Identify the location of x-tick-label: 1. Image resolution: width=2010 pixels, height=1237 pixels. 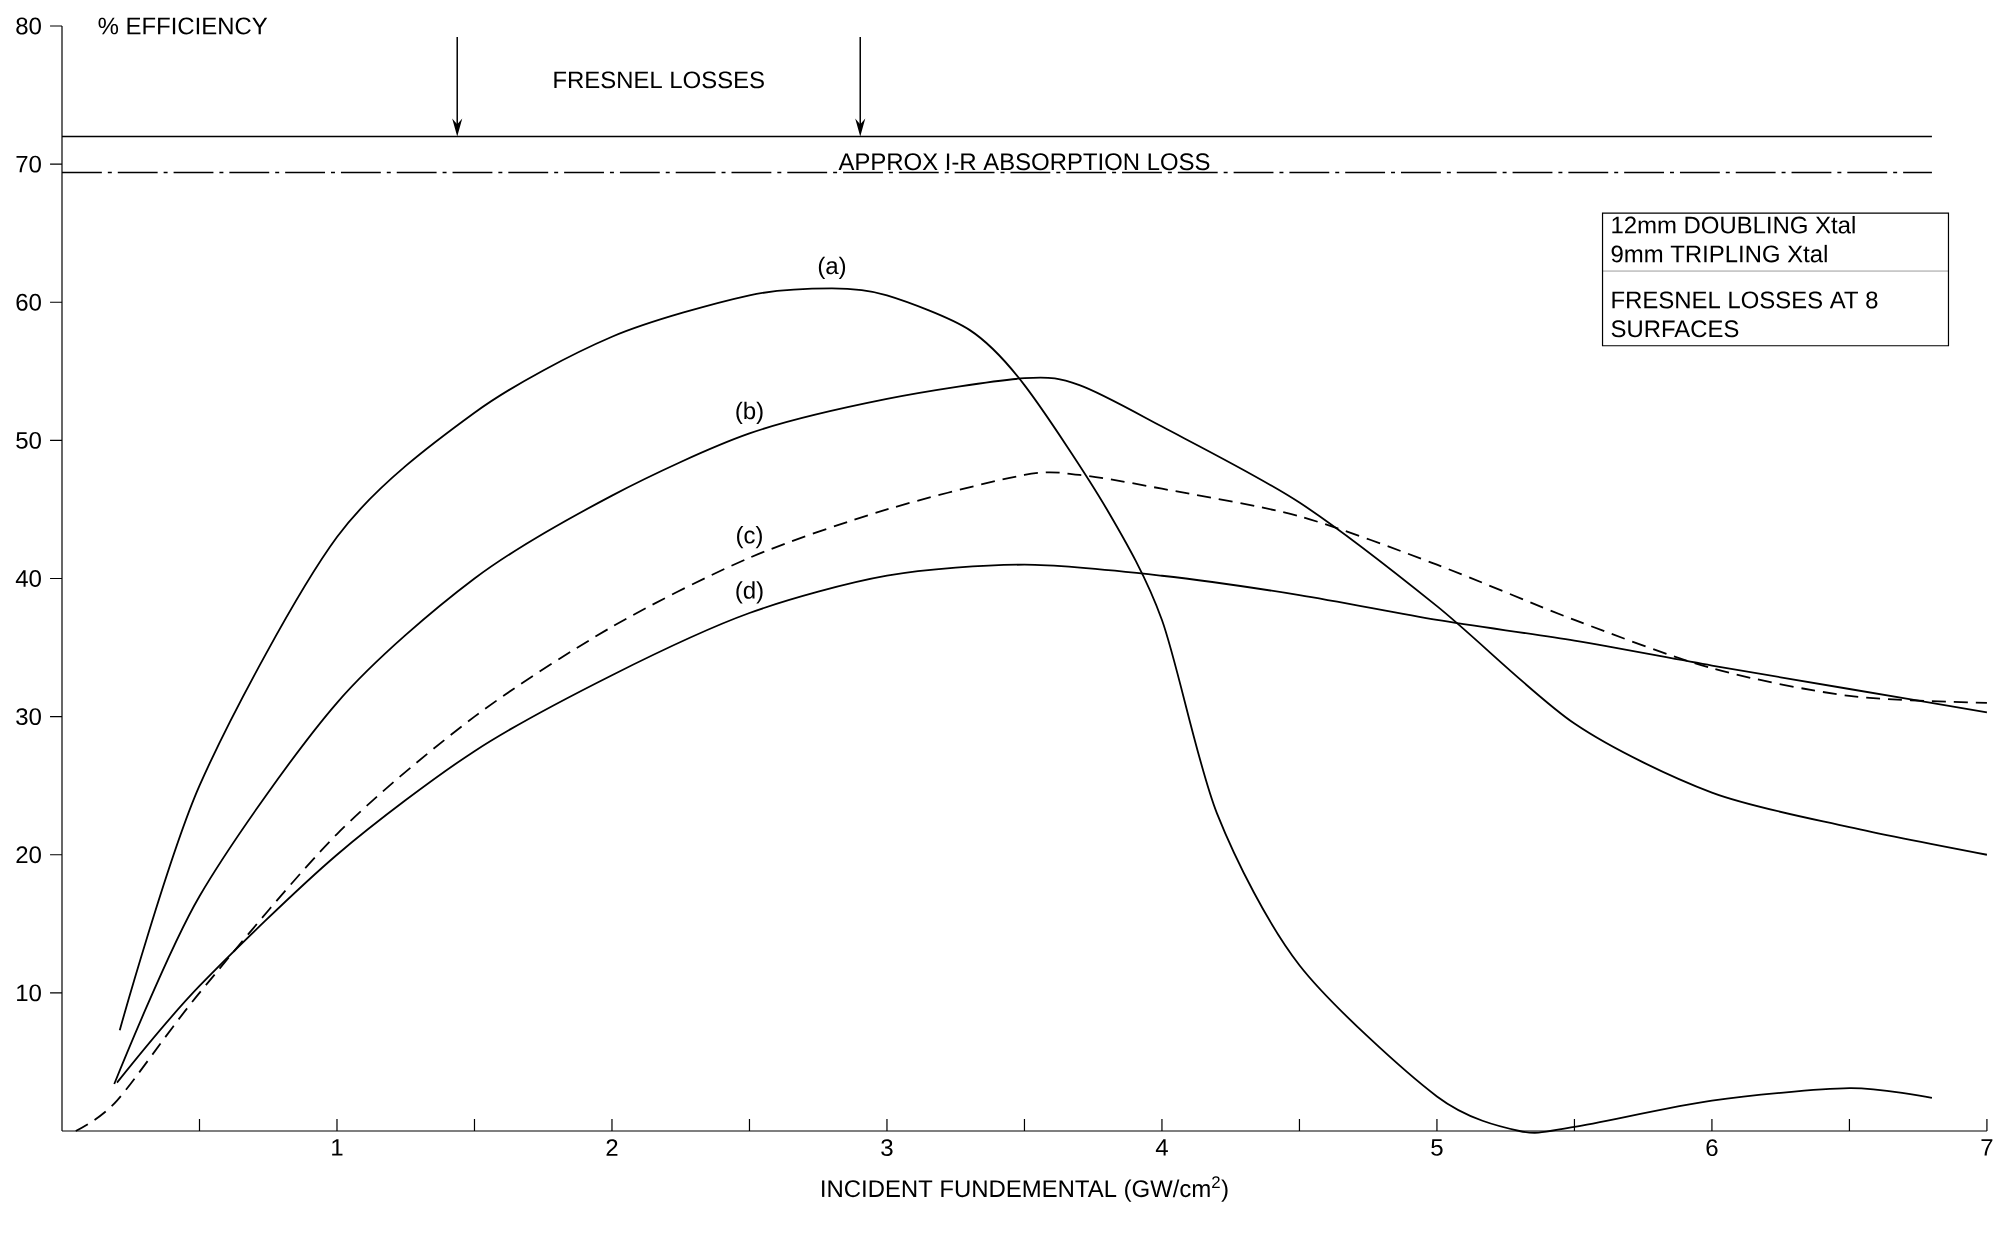
(337, 1147).